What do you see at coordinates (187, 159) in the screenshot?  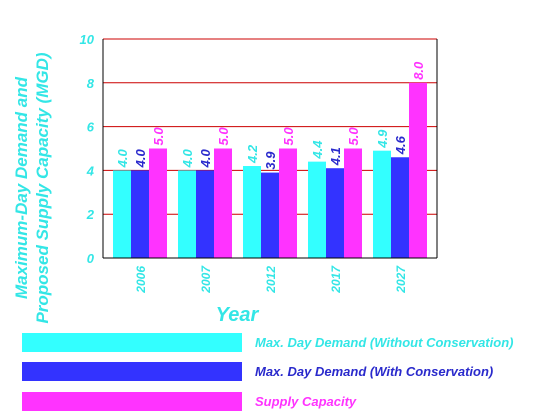 I see `data-label-2007-series-0: 4.0` at bounding box center [187, 159].